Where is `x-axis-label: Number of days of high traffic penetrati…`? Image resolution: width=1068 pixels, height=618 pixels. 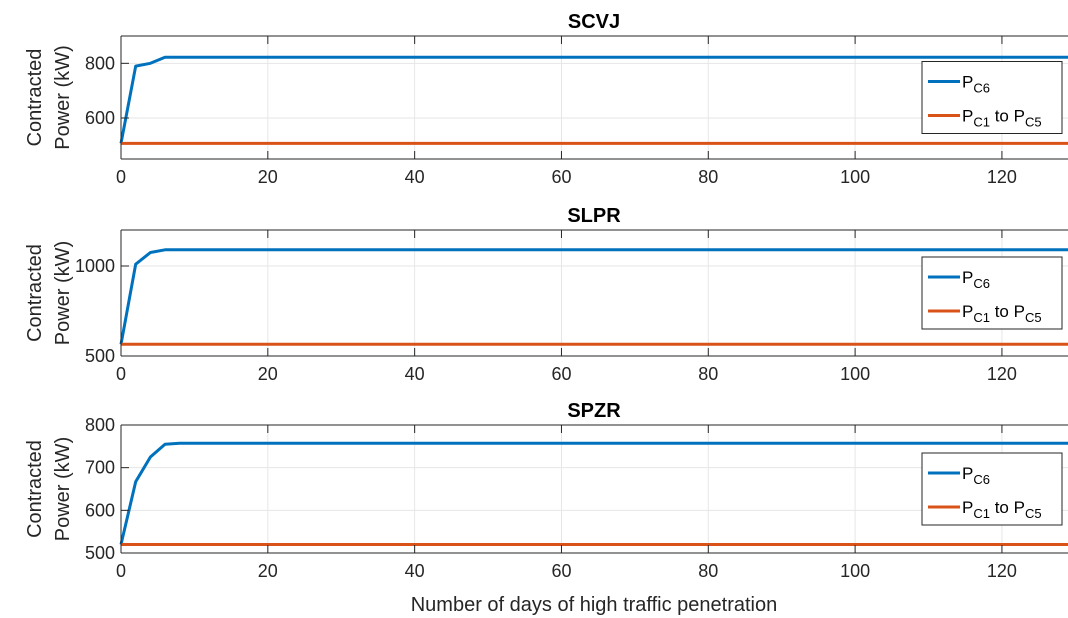
x-axis-label: Number of days of high traffic penetrati… is located at coordinates (594, 605).